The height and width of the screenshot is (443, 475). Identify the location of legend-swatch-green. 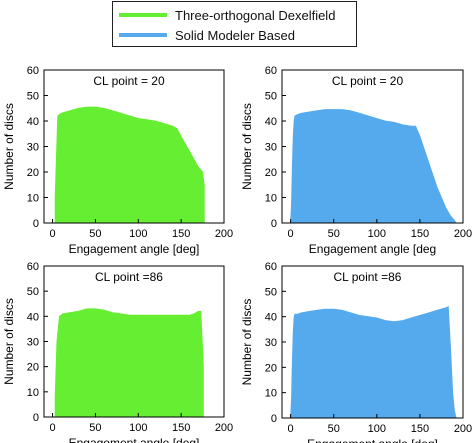
(143, 15).